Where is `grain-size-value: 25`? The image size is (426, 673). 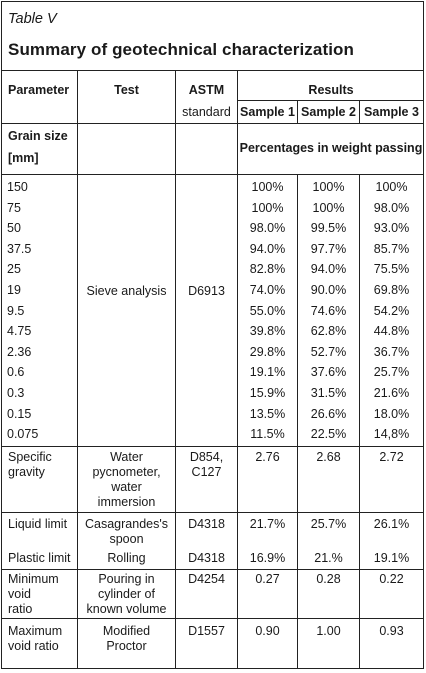 grain-size-value: 25 is located at coordinates (14, 269).